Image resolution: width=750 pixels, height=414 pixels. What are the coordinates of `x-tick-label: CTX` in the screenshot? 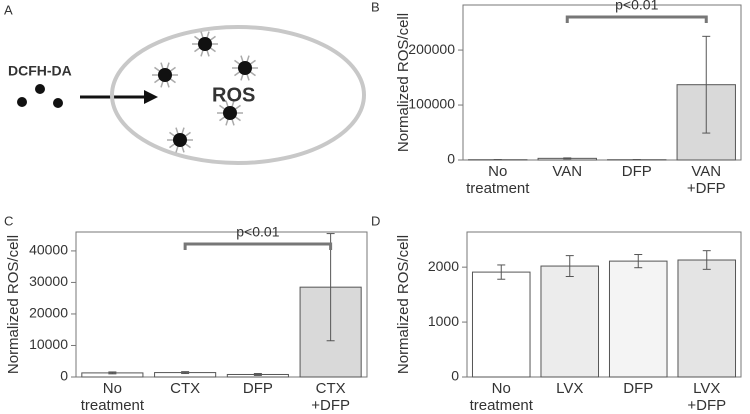 It's located at (185, 388).